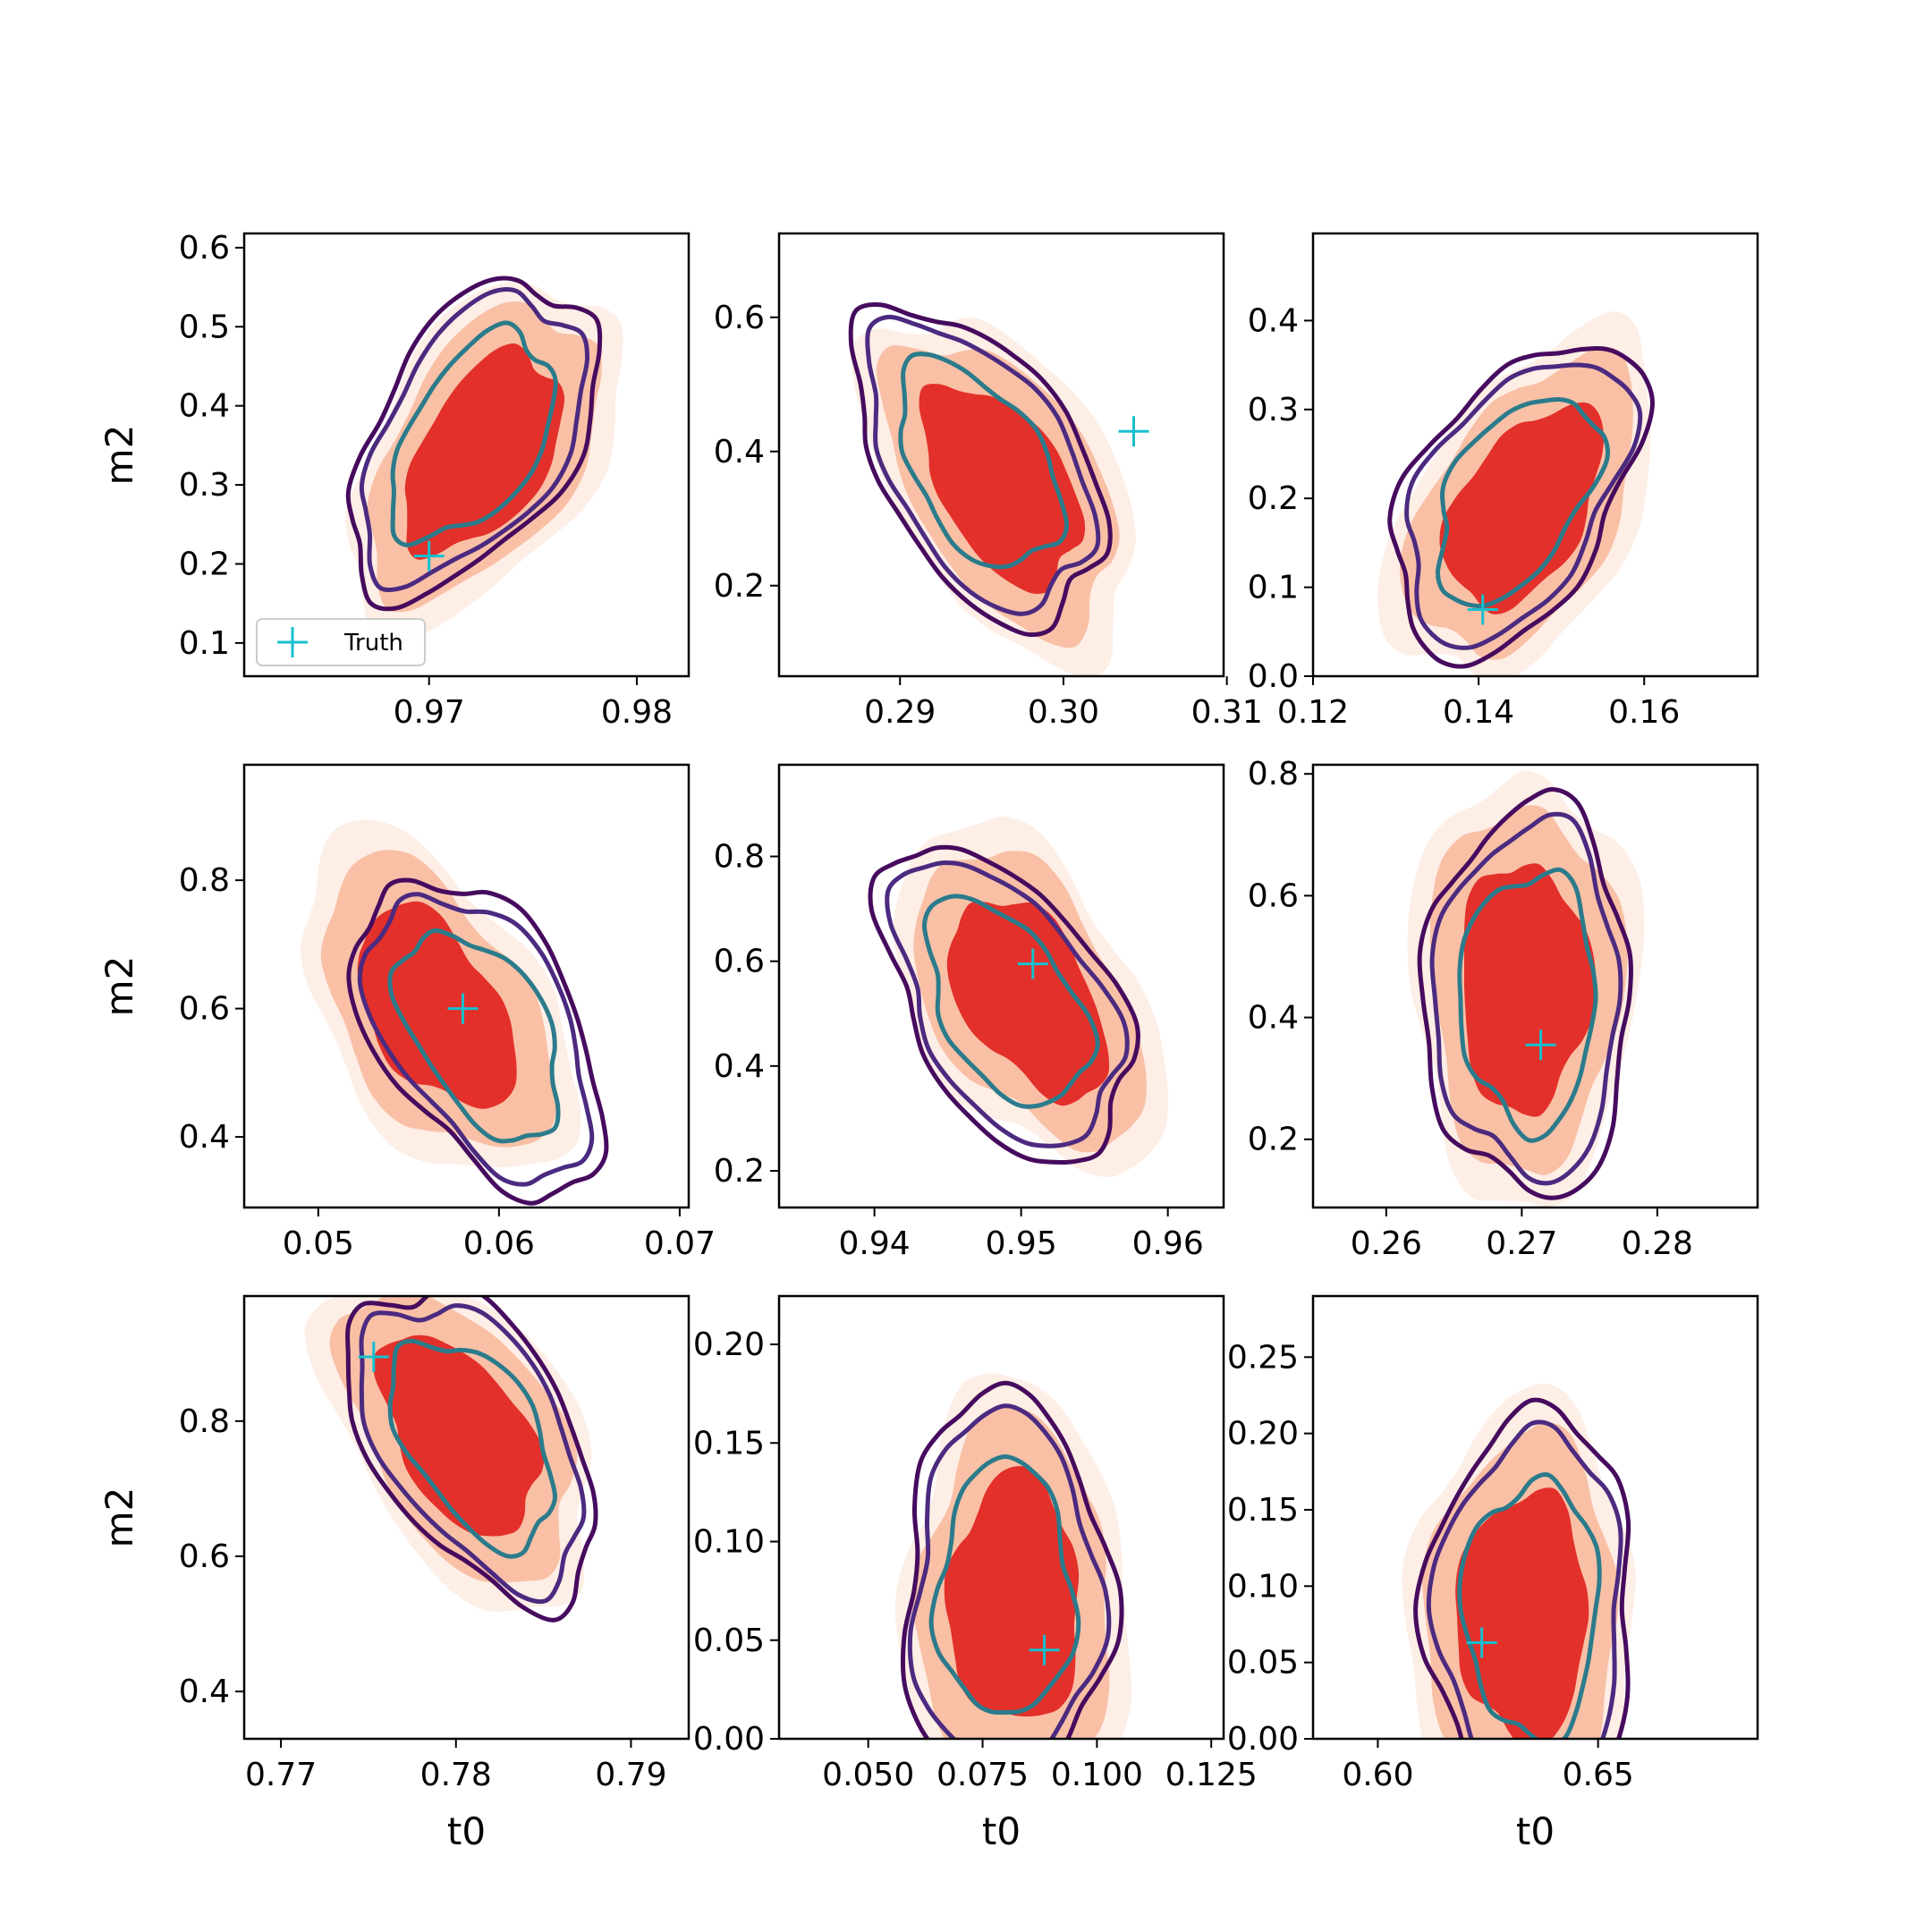  What do you see at coordinates (1097, 1775) in the screenshot?
I see `x-tick-label: 0.100` at bounding box center [1097, 1775].